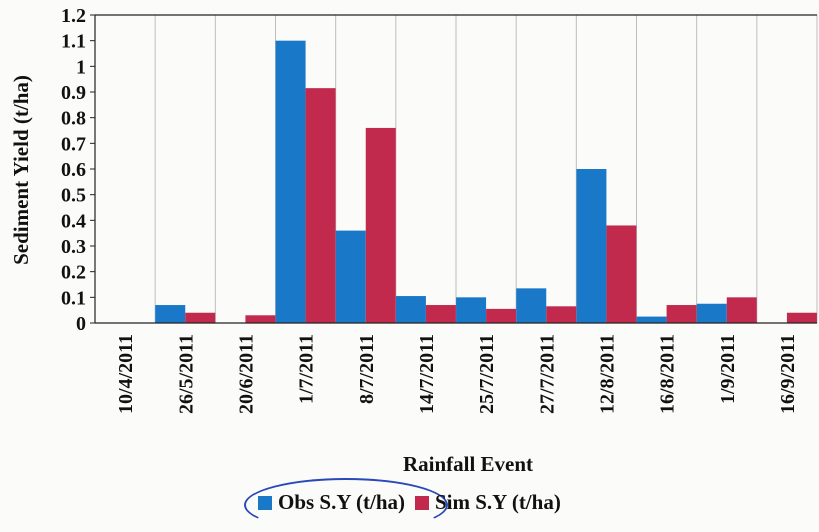  Describe the element at coordinates (126, 374) in the screenshot. I see `x-tick-label: 10/4/2011` at that location.